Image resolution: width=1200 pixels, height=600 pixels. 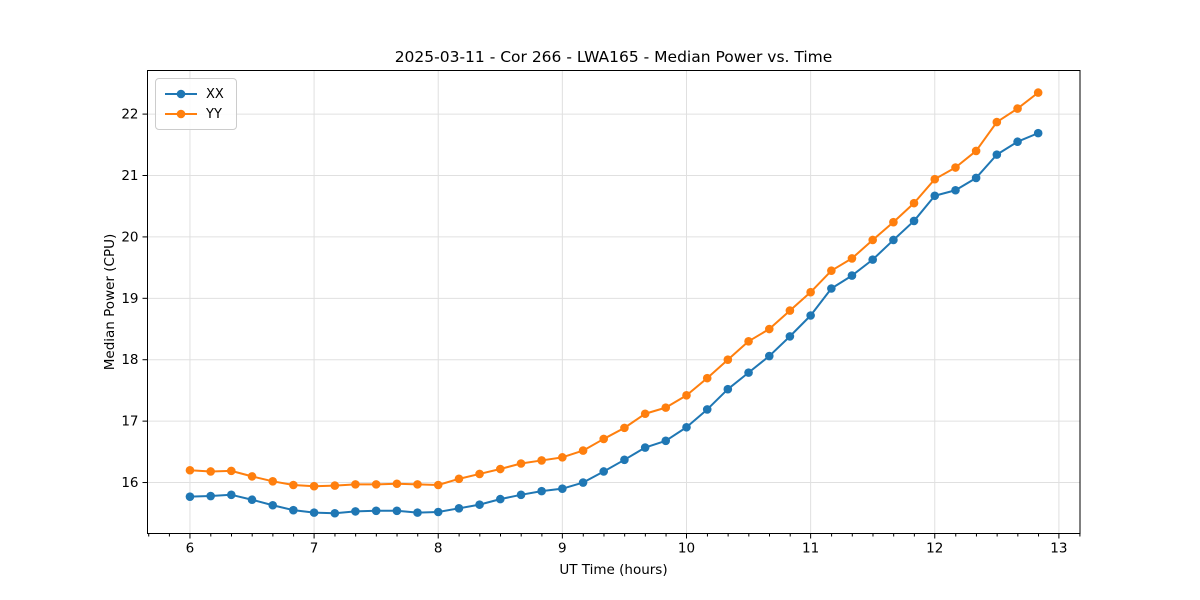 I want to click on legend: XX YY, so click(x=196, y=104).